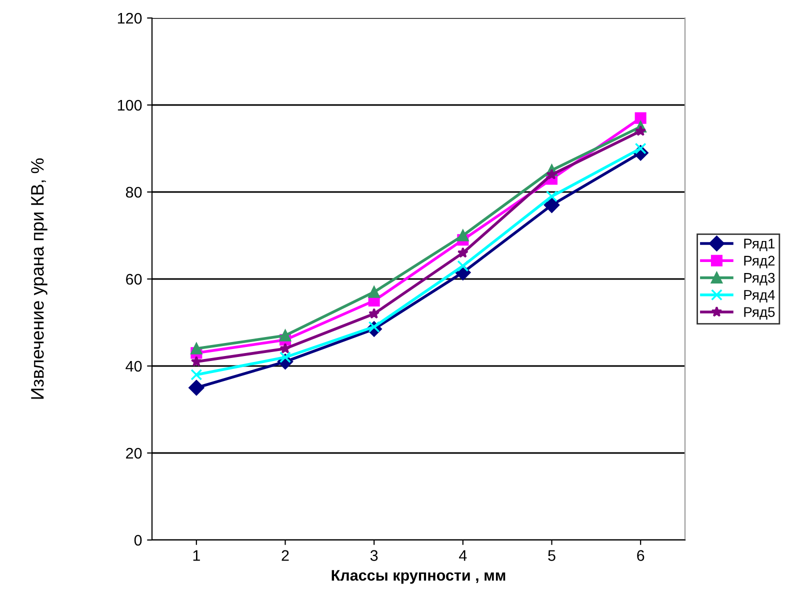 Image resolution: width=788 pixels, height=608 pixels. Describe the element at coordinates (134, 192) in the screenshot. I see `y-tick-label: 80` at that location.